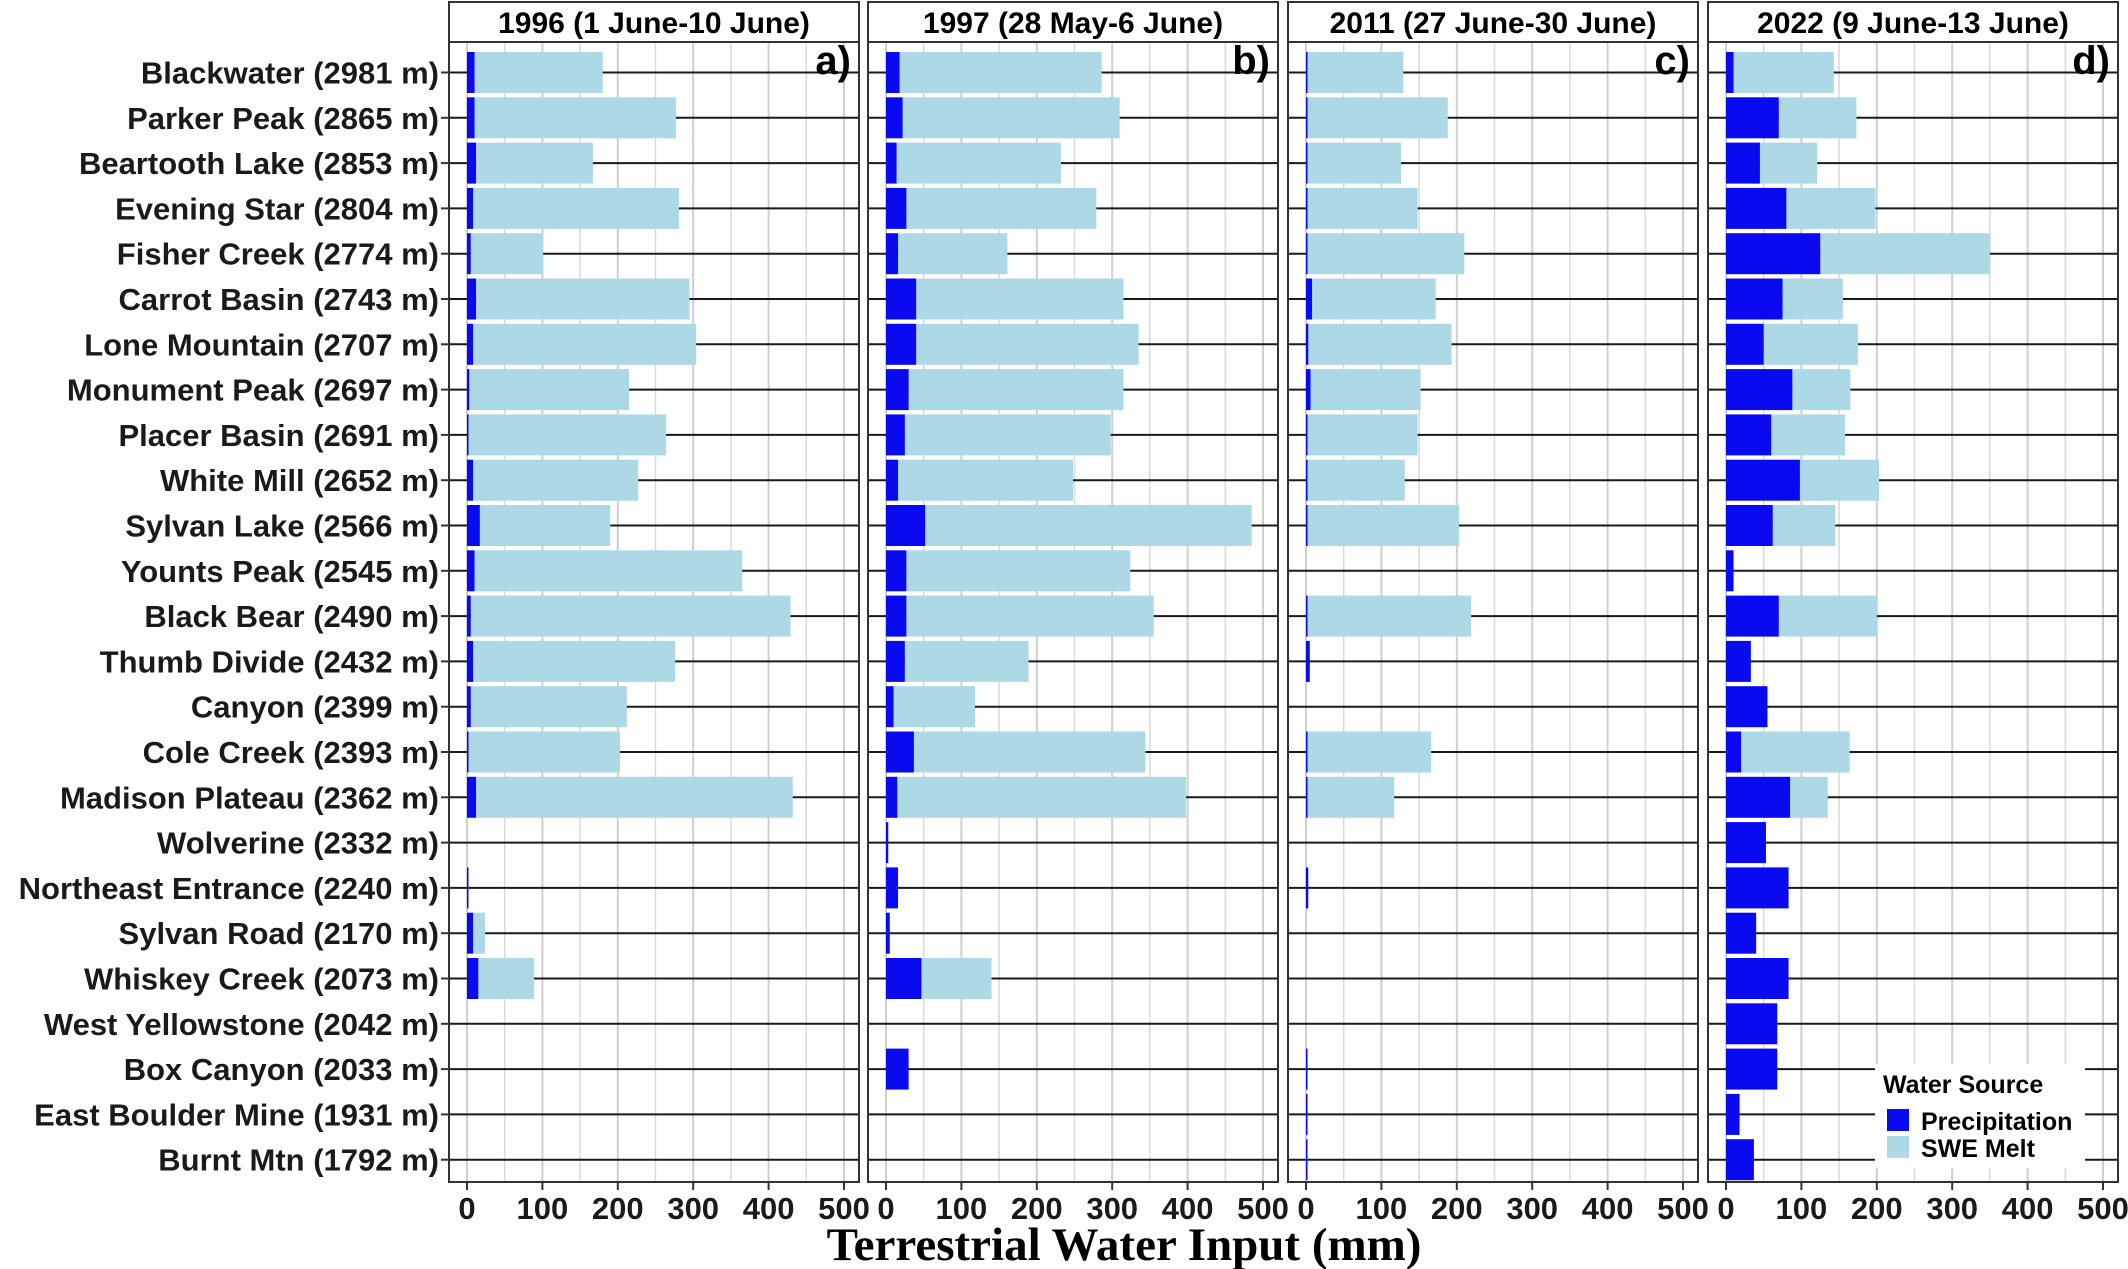  What do you see at coordinates (1251, 61) in the screenshot?
I see `panel-letter: b)` at bounding box center [1251, 61].